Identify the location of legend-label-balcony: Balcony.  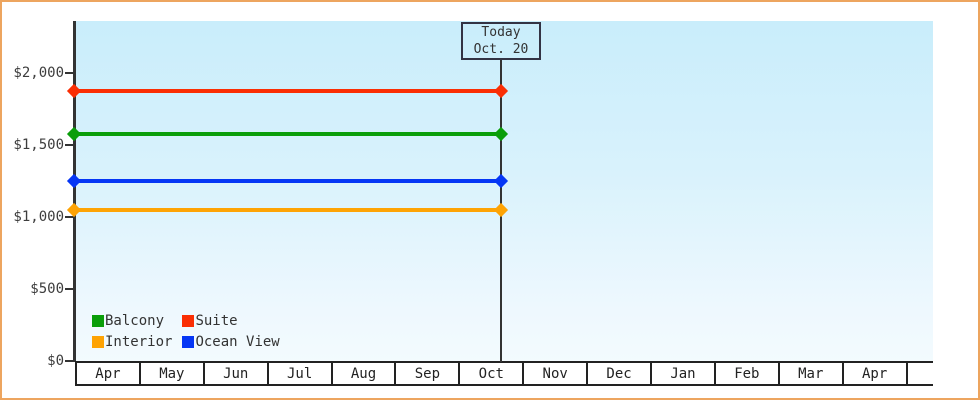
(135, 321).